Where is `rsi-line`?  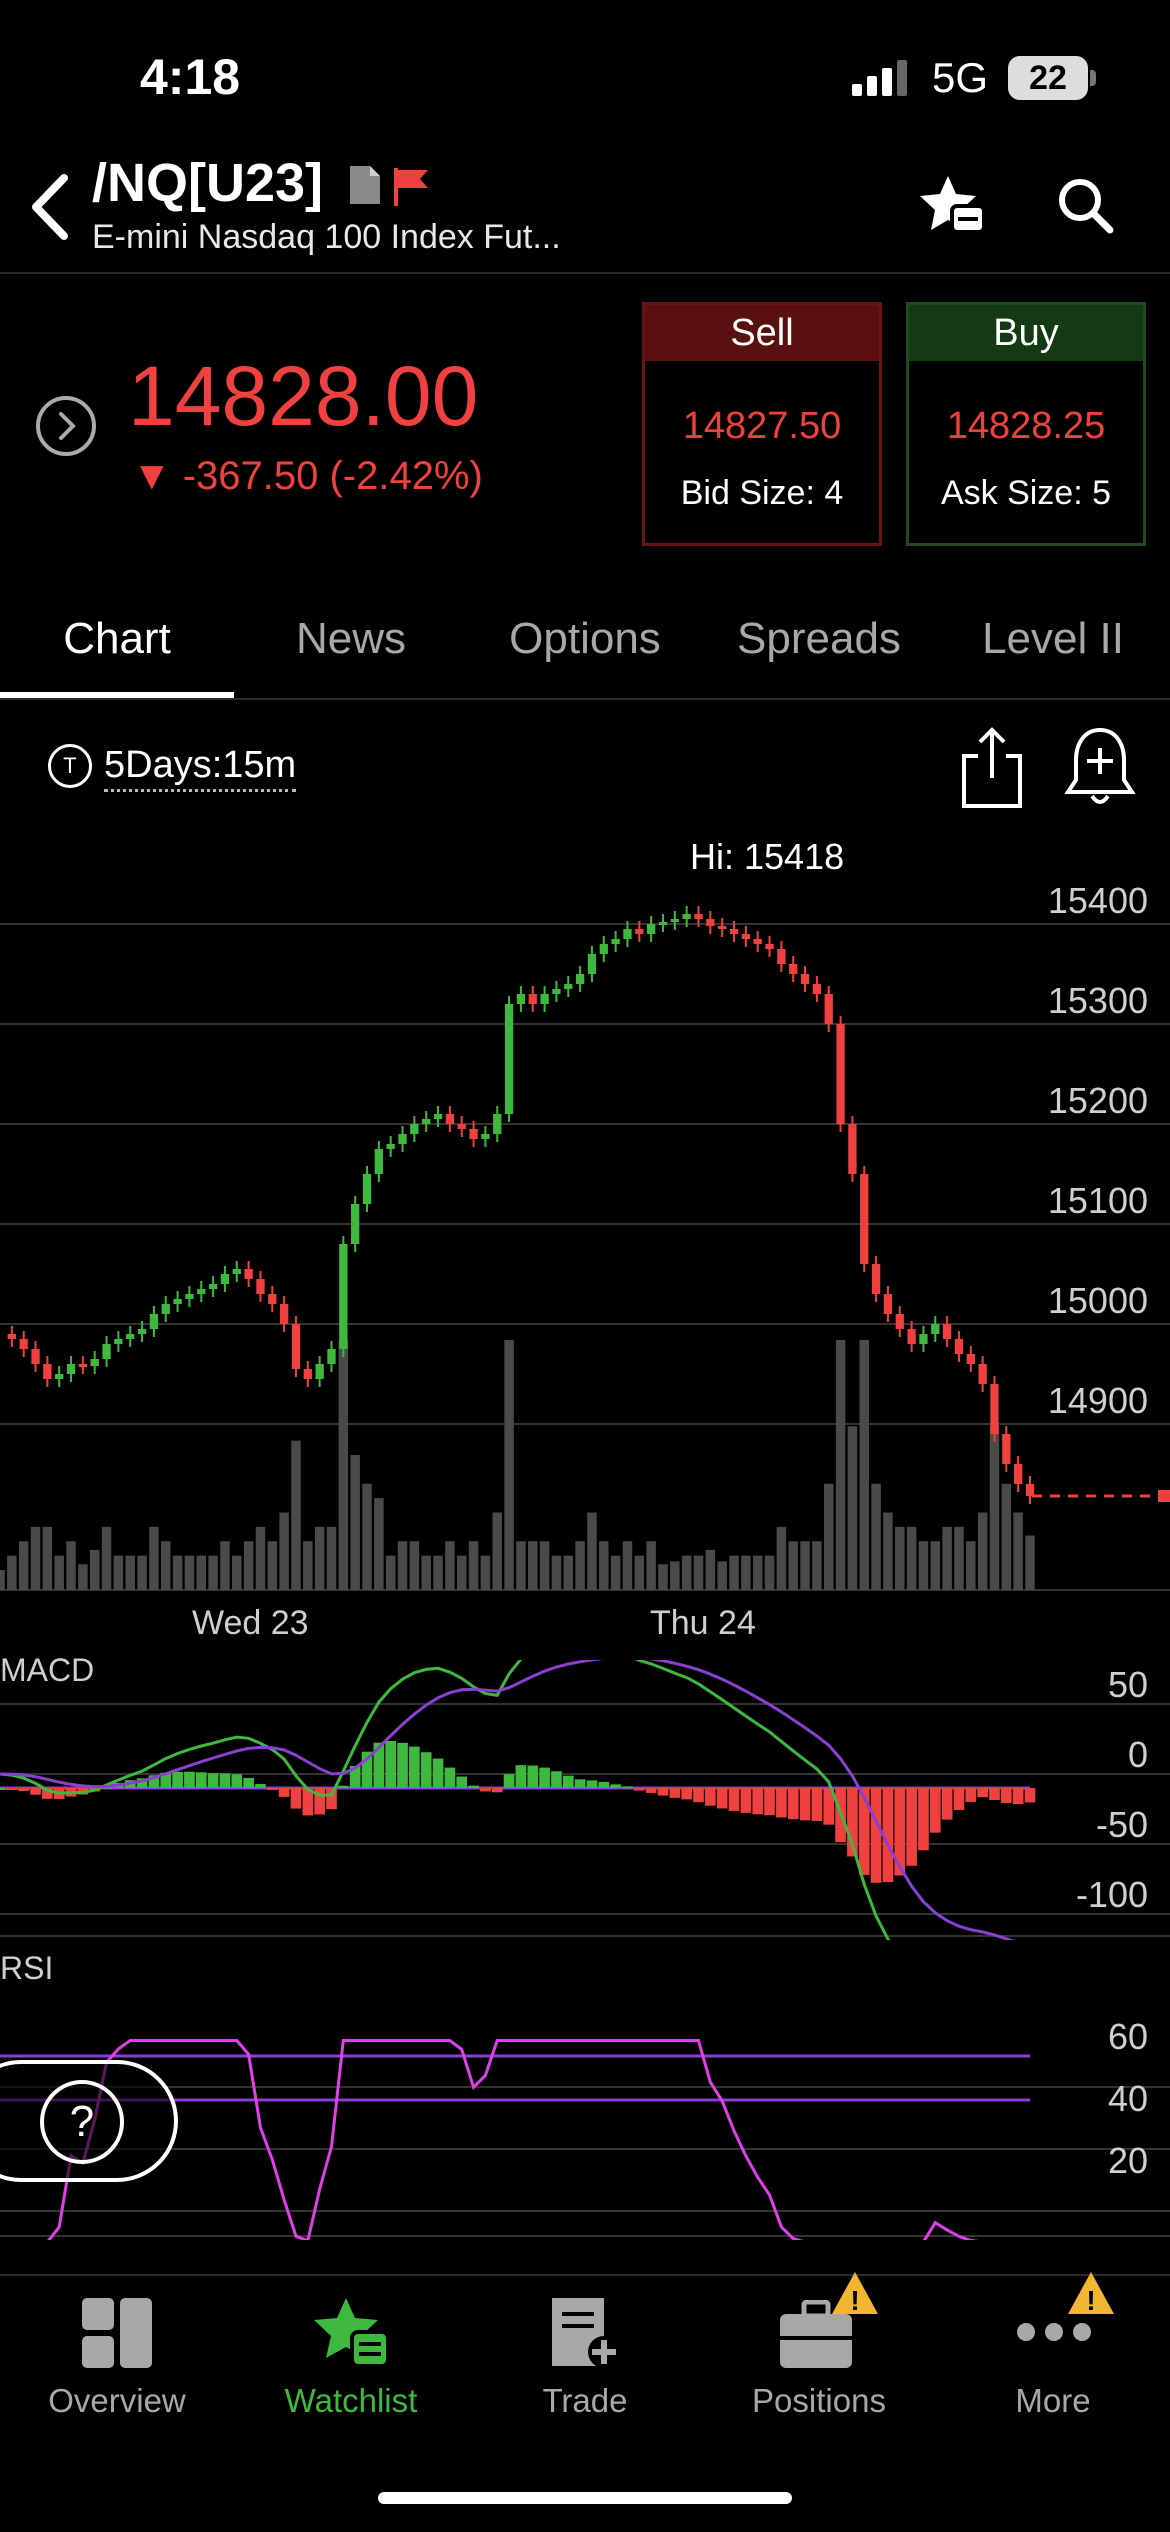 rsi-line is located at coordinates (513, 2139).